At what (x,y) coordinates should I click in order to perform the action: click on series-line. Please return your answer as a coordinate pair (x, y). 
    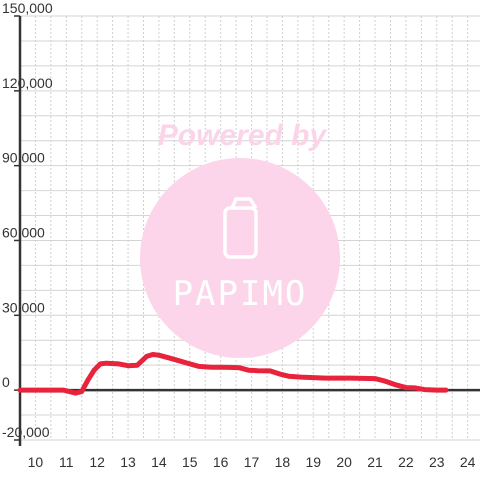
    Looking at the image, I should click on (233, 374).